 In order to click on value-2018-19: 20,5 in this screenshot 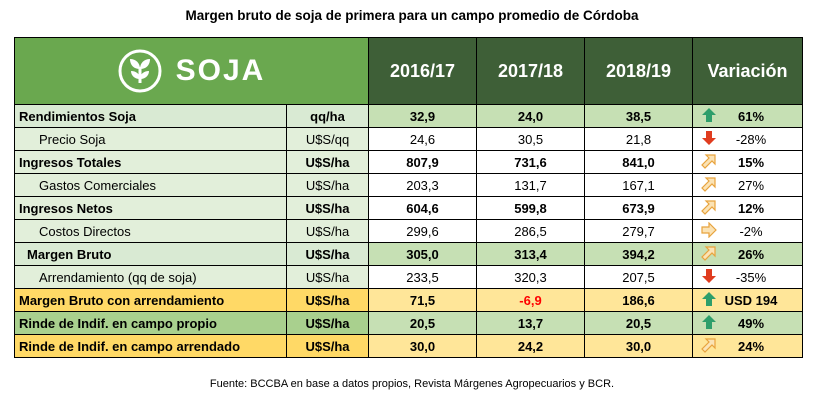, I will do `click(638, 323)`.